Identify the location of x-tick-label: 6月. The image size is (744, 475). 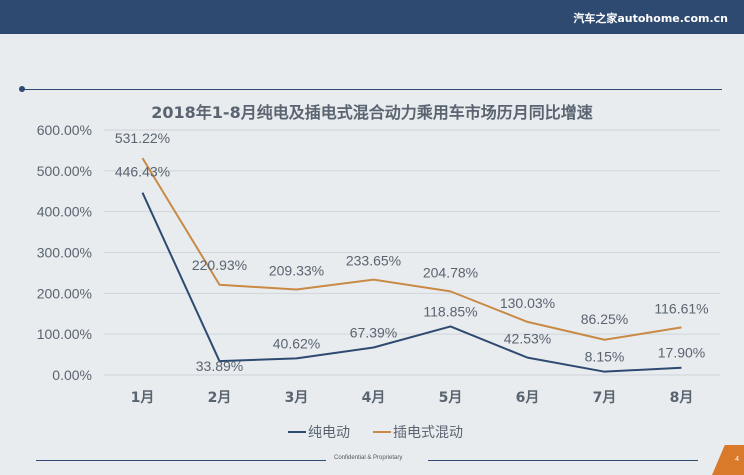
(528, 398).